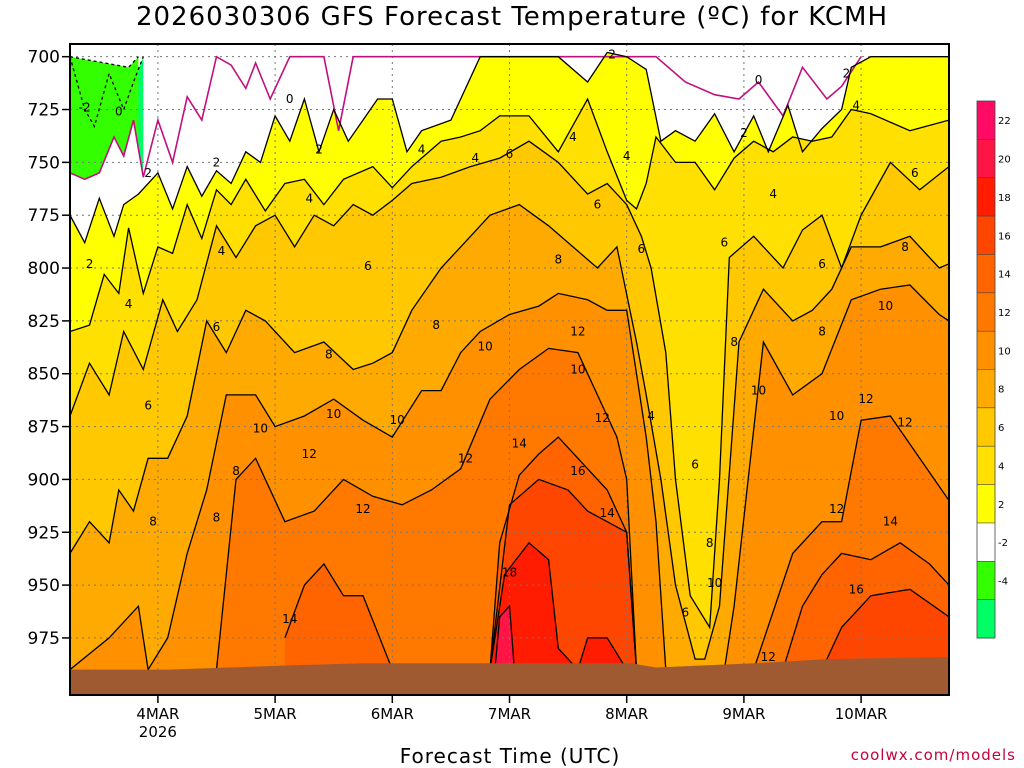  What do you see at coordinates (44, 480) in the screenshot?
I see `y-tick-label: 900` at bounding box center [44, 480].